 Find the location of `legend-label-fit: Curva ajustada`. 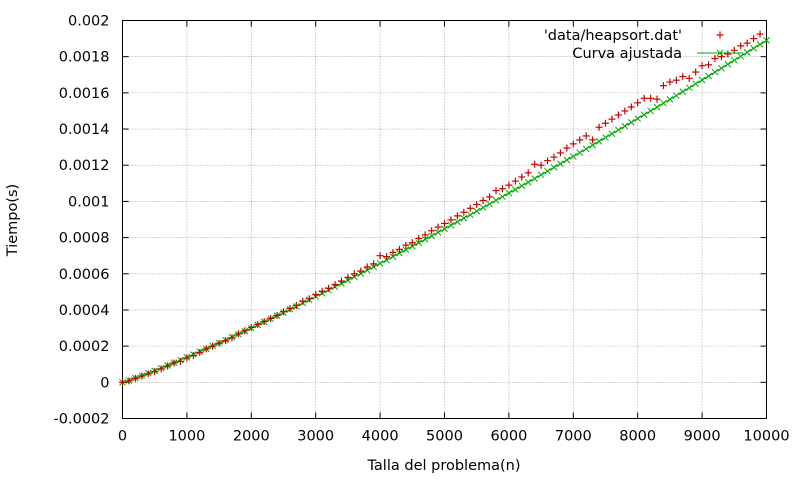

legend-label-fit: Curva ajustada is located at coordinates (627, 54).